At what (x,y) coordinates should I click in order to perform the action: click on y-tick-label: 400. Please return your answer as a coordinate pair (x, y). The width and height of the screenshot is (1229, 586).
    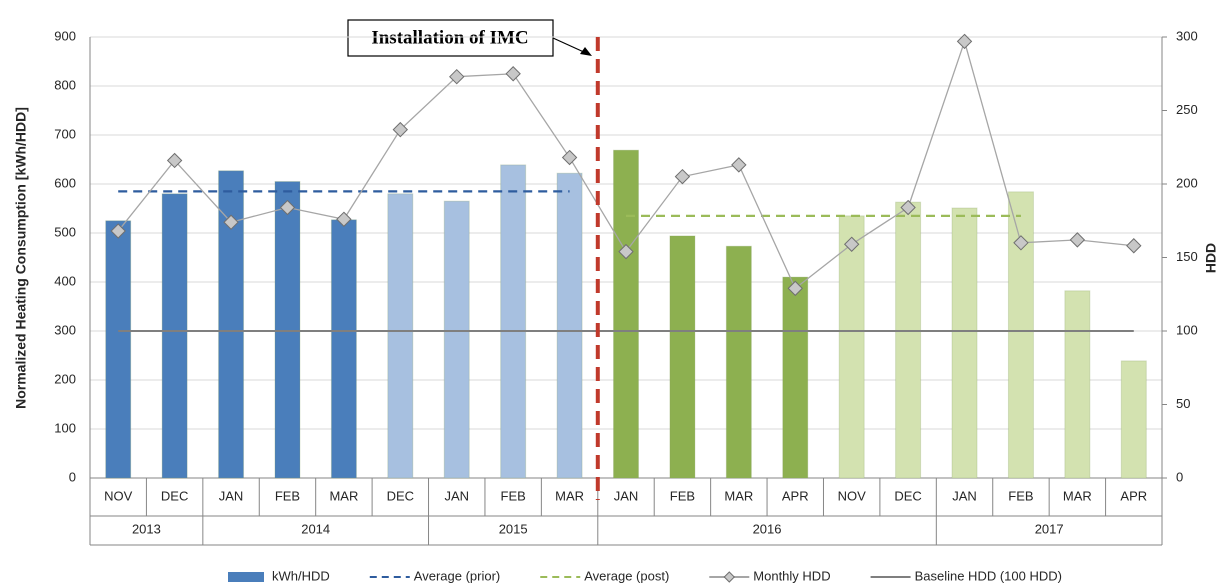
    Looking at the image, I should click on (65, 280).